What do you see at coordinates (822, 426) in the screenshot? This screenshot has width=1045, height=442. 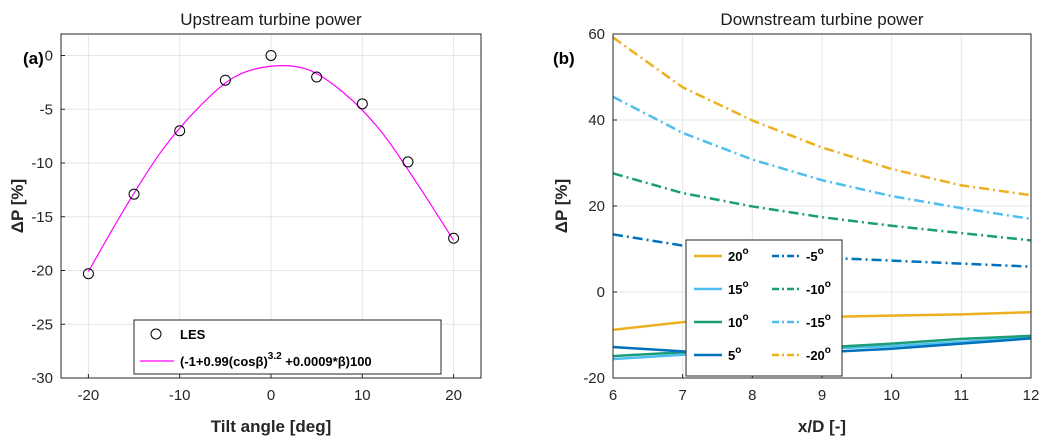 I see `panel-b-xlabel: x/D [-]` at bounding box center [822, 426].